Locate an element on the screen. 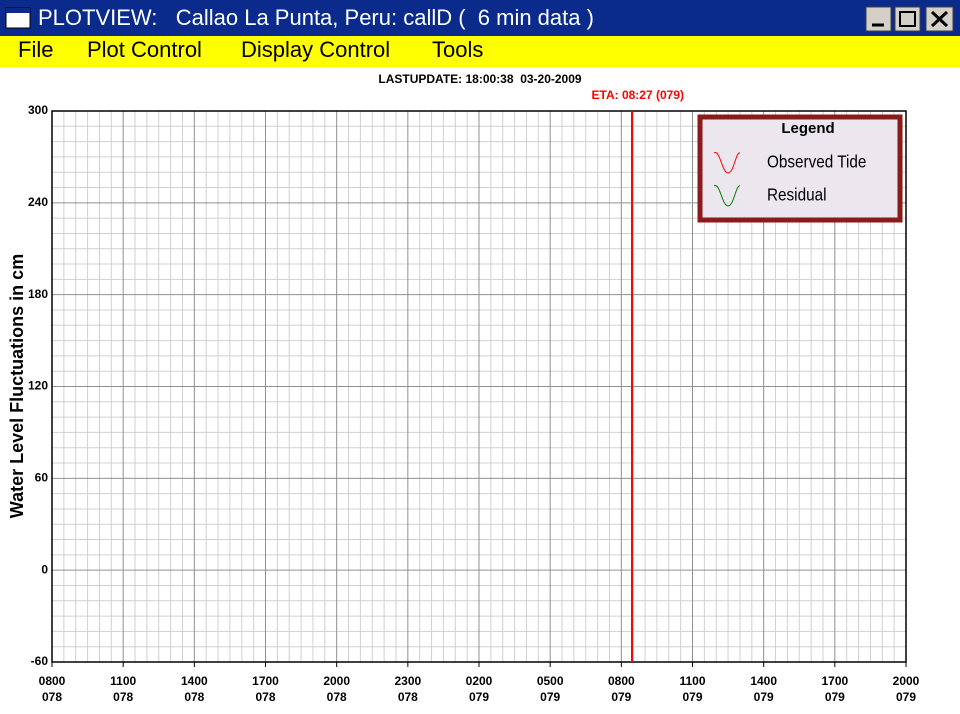  menu-bar is located at coordinates (480, 51).